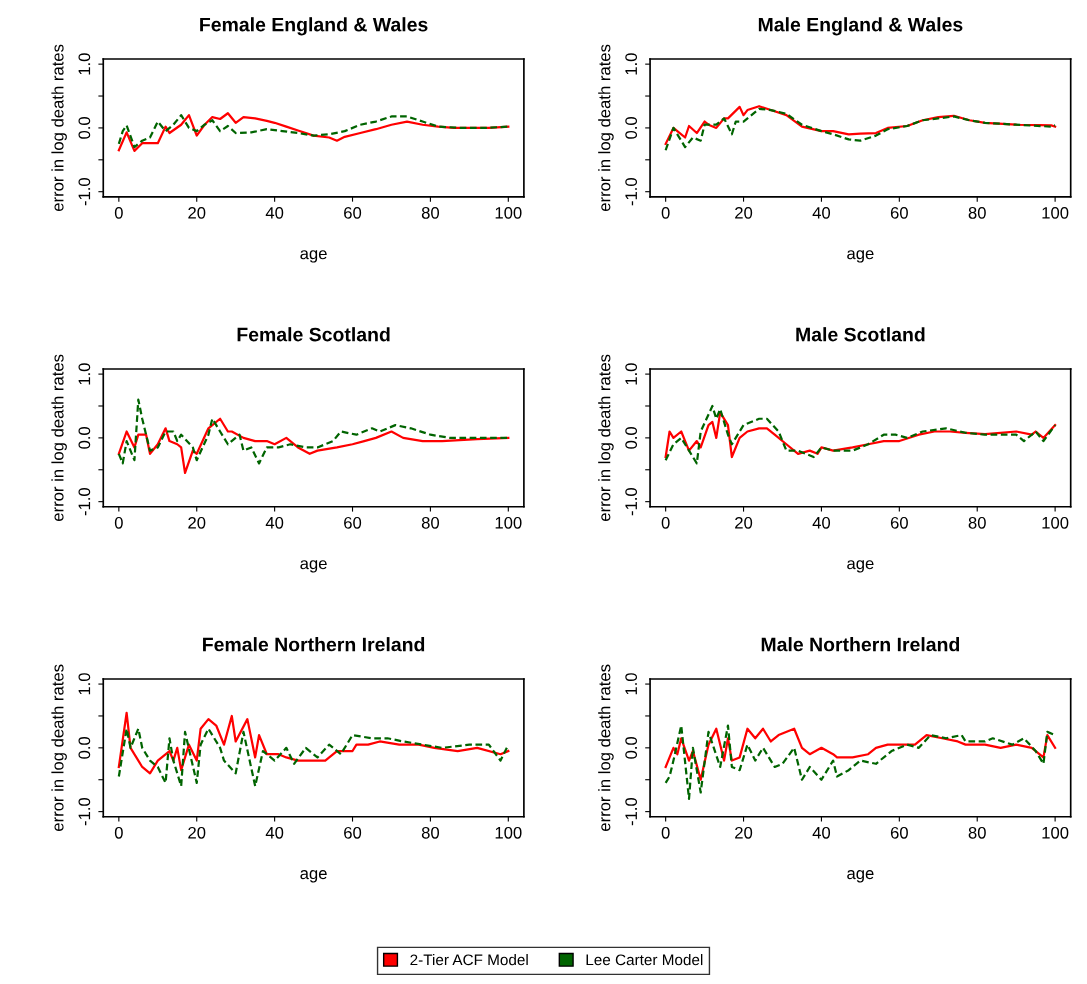 The height and width of the screenshot is (984, 1087). What do you see at coordinates (313, 334) in the screenshot?
I see `chart-title: Female Scotland` at bounding box center [313, 334].